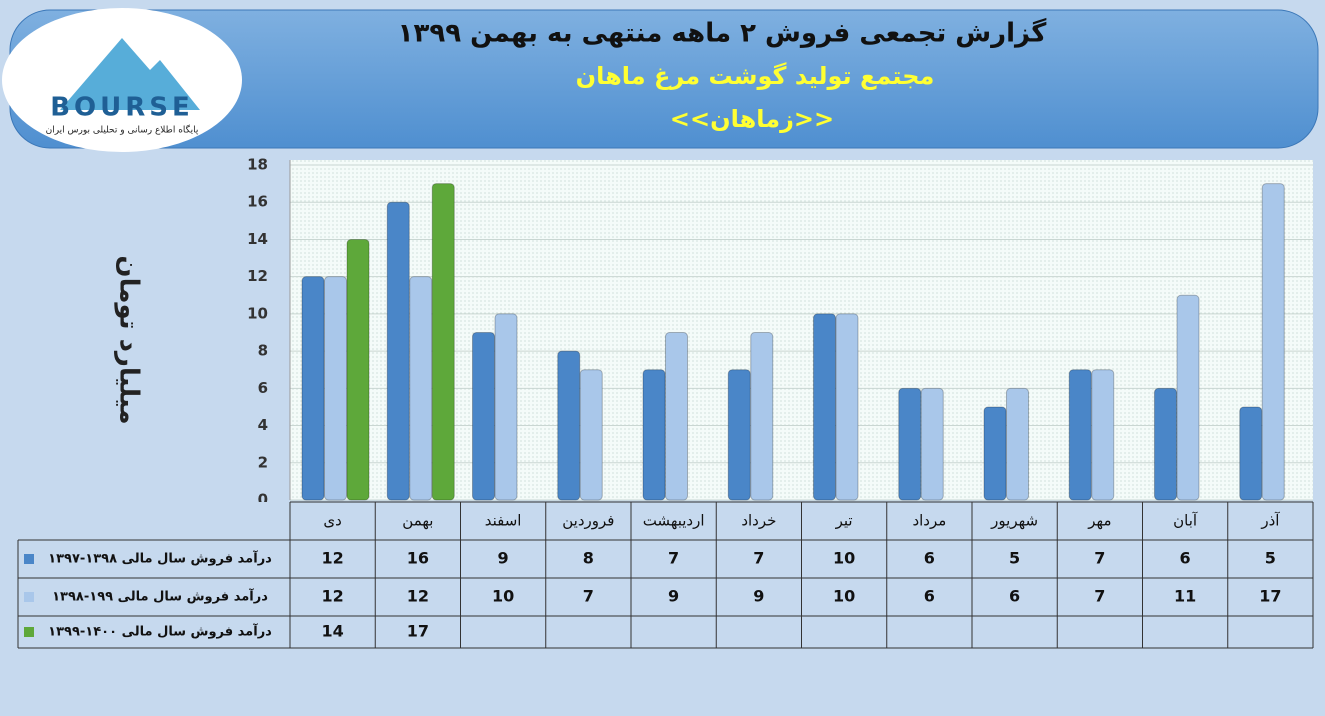 This screenshot has width=1325, height=716. What do you see at coordinates (160, 596) in the screenshot?
I see `legend-label: درآمد فروش سال مالی ۱۹۹-۱۳۹۸` at bounding box center [160, 596].